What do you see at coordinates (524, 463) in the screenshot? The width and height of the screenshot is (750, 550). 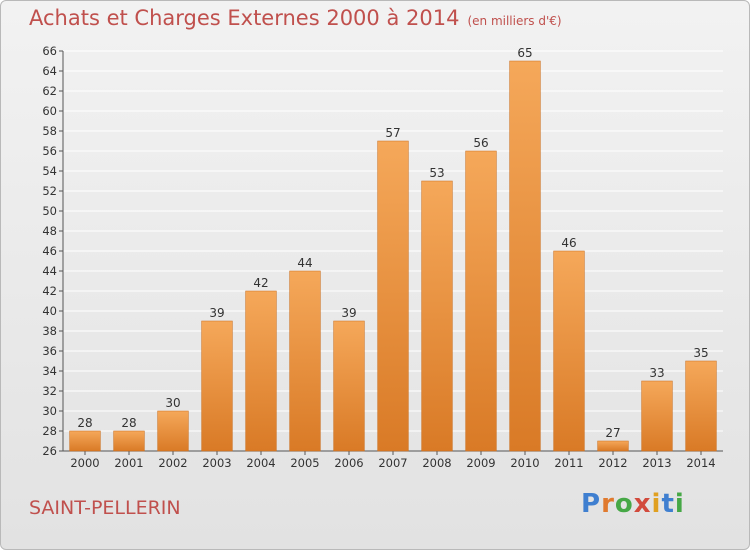 I see `x-tick-label: 2010` at bounding box center [524, 463].